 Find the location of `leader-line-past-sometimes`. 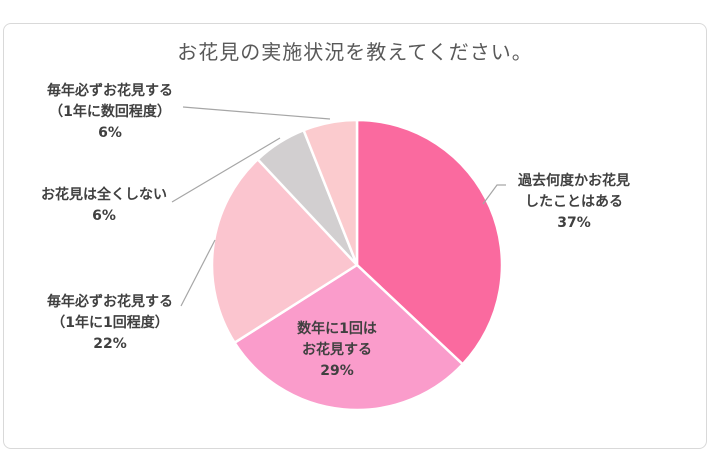

leader-line-past-sometimes is located at coordinates (494, 194).